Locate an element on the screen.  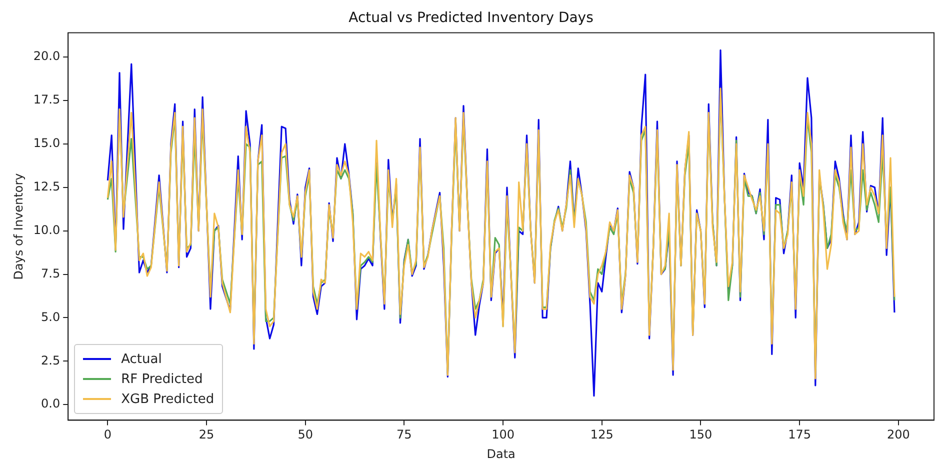
y-tick-label: 12.5 is located at coordinates (46, 187).